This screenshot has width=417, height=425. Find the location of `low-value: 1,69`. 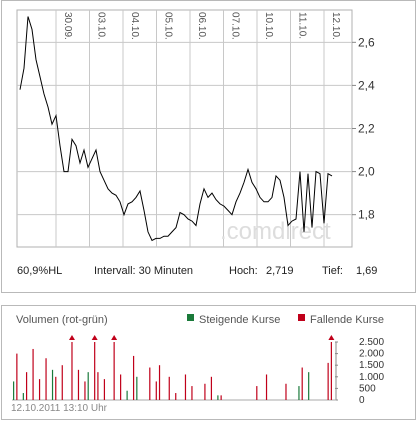

low-value: 1,69 is located at coordinates (367, 271).